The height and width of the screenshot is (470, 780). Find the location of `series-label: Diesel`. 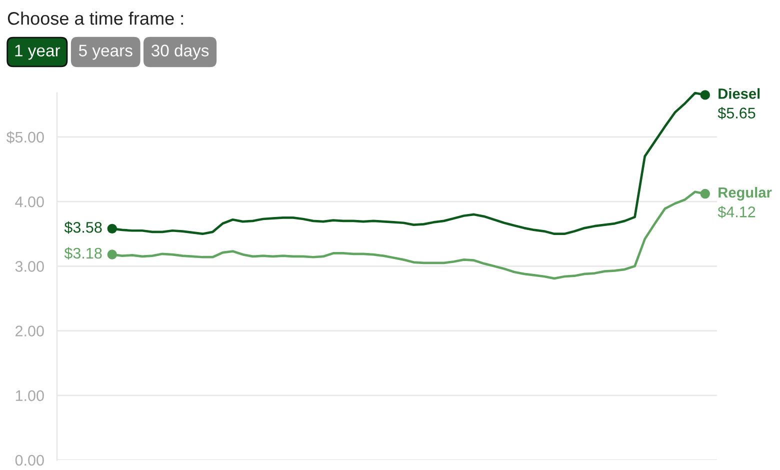

series-label: Diesel is located at coordinates (739, 93).